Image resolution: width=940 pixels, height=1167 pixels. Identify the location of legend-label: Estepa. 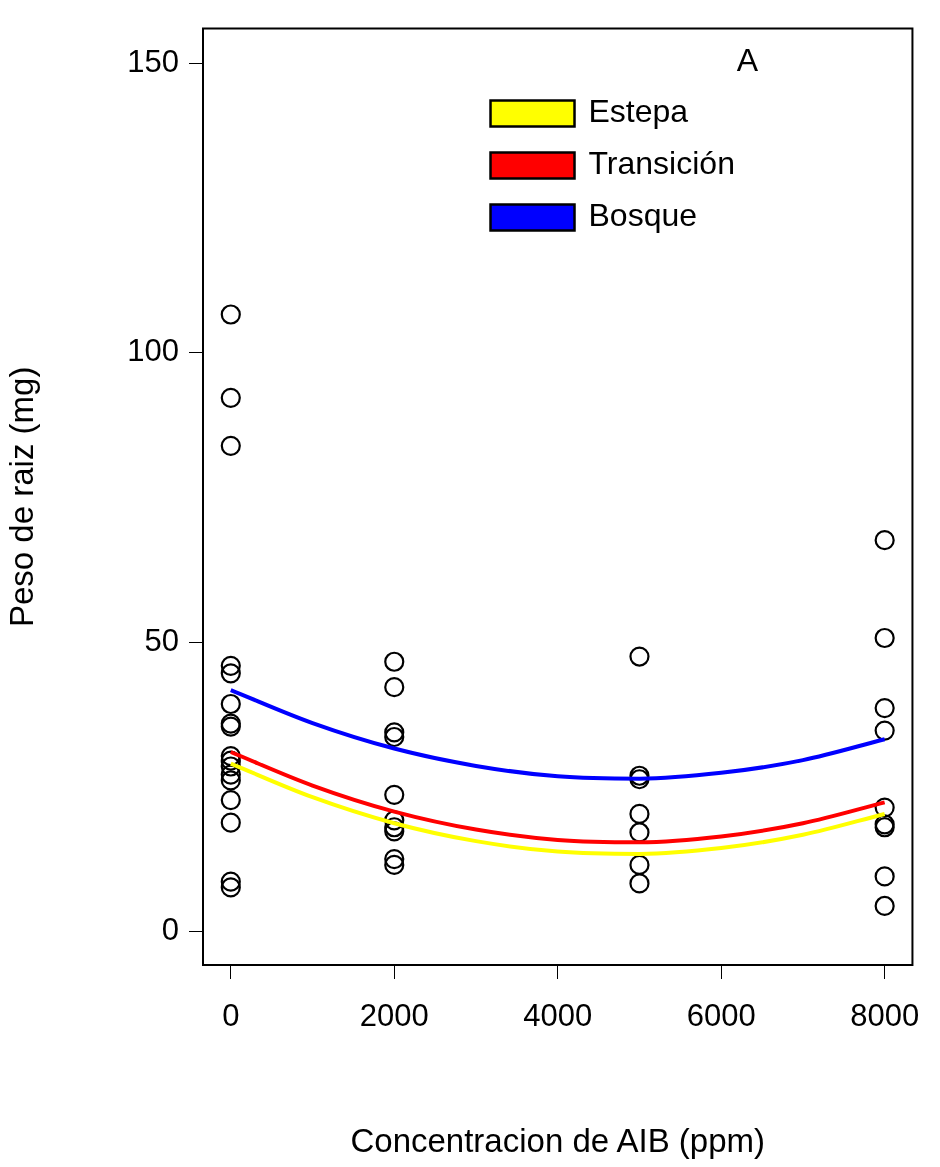
(638, 111).